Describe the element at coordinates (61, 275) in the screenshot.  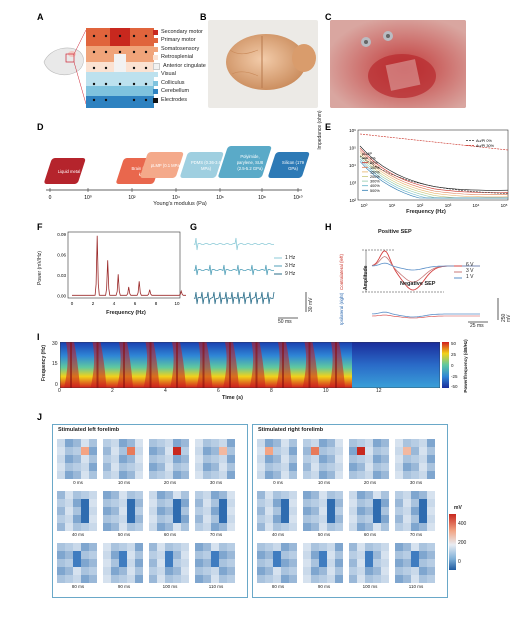
I see `y-tick-label: 0.03` at that location.